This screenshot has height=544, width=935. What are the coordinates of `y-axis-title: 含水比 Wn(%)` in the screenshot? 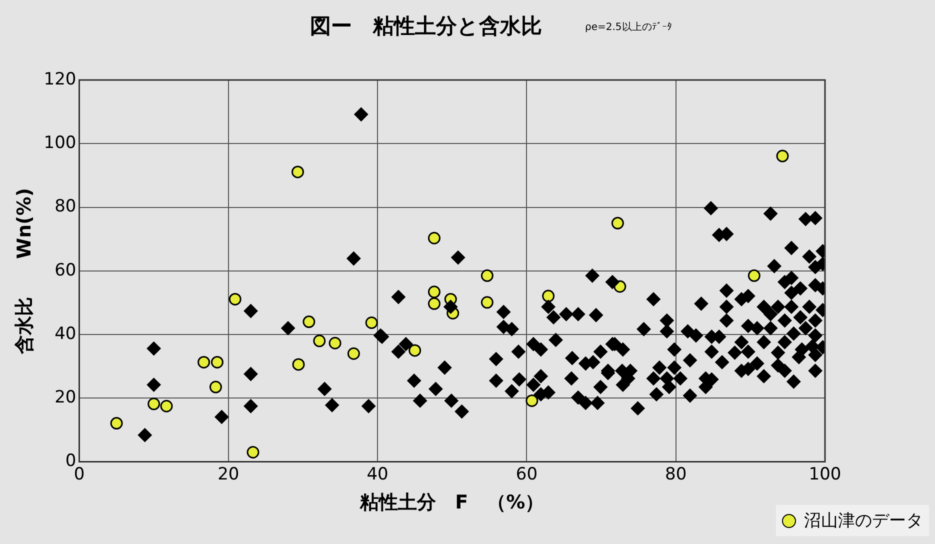 It's located at (24, 271).